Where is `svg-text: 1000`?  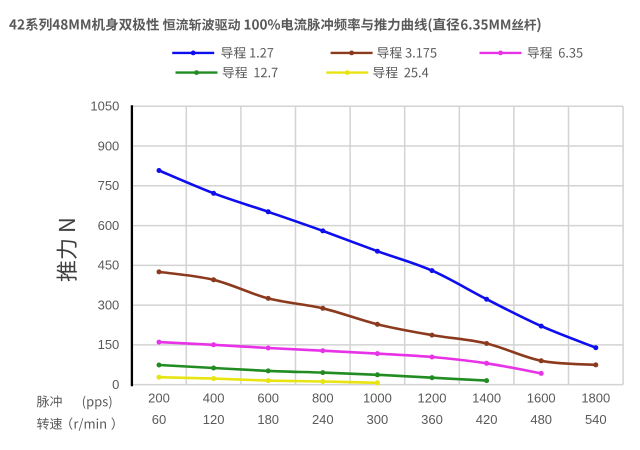 svg-text: 1000 is located at coordinates (377, 398).